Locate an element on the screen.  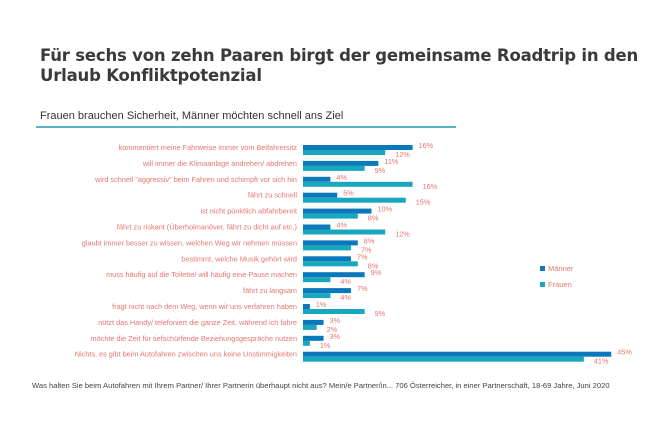
legend-label: Männer is located at coordinates (561, 268).